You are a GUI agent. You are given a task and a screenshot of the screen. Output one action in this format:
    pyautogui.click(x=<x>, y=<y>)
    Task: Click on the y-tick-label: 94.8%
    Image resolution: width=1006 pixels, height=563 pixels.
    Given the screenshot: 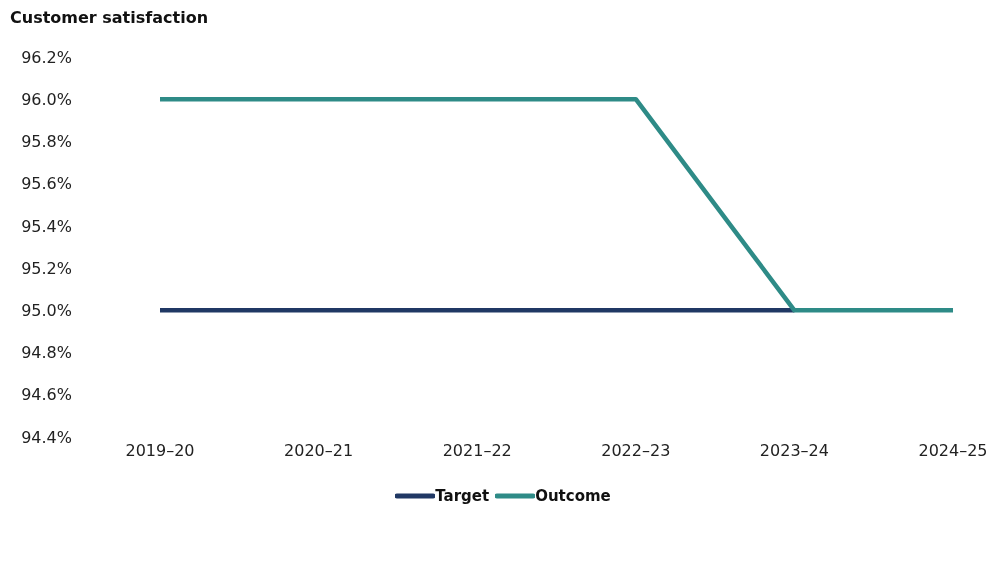 What is the action you would take?
    pyautogui.click(x=46, y=353)
    